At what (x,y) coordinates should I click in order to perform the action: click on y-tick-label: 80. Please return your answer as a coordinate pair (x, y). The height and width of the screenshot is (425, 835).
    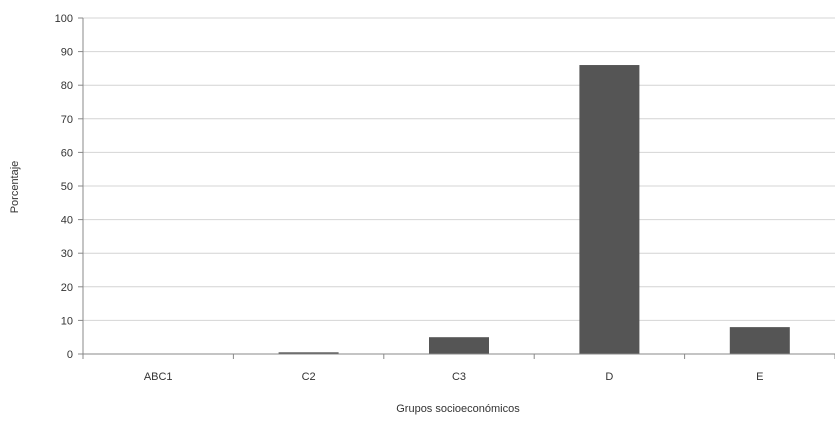
    Looking at the image, I should click on (67, 86).